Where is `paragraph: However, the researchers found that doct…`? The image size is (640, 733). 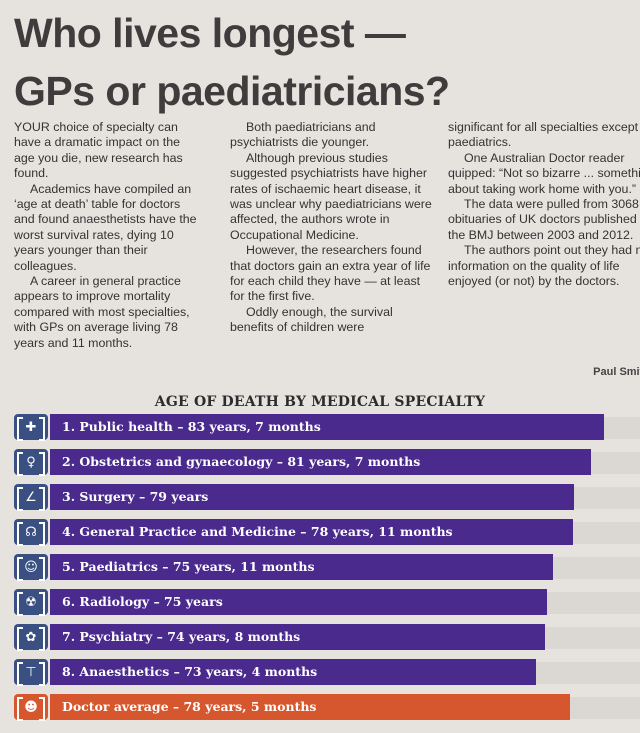 paragraph: However, the researchers found that doct… is located at coordinates (330, 273).